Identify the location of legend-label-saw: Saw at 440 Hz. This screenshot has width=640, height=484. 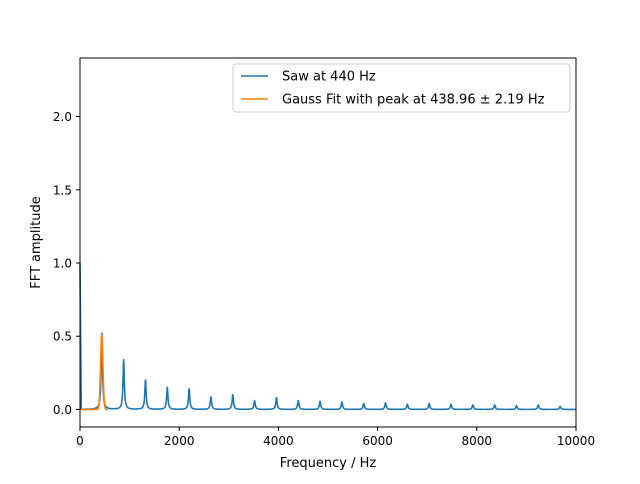
(329, 77).